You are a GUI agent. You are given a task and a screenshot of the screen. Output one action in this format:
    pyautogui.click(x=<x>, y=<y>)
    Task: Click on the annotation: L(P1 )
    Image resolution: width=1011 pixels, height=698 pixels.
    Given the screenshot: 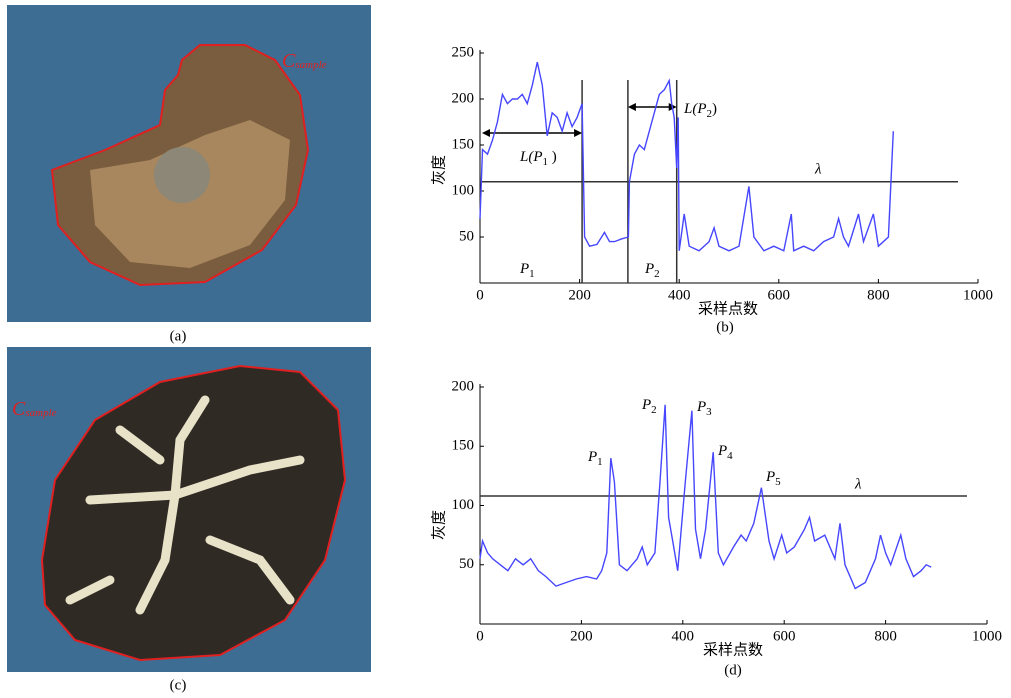 What is the action you would take?
    pyautogui.click(x=538, y=158)
    